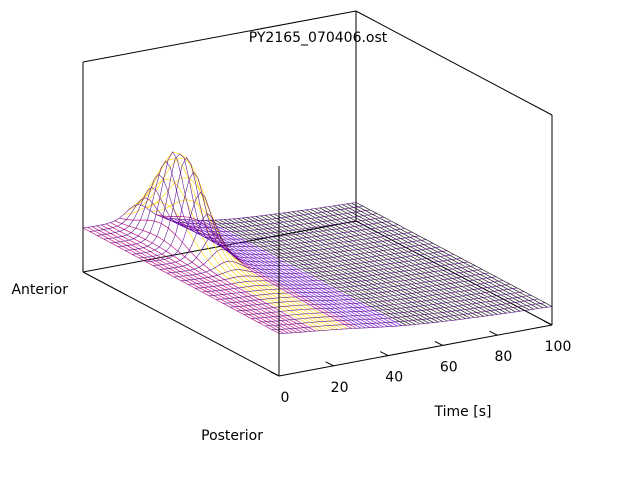  What do you see at coordinates (39, 290) in the screenshot?
I see `y-axis-label-back: Anterior` at bounding box center [39, 290].